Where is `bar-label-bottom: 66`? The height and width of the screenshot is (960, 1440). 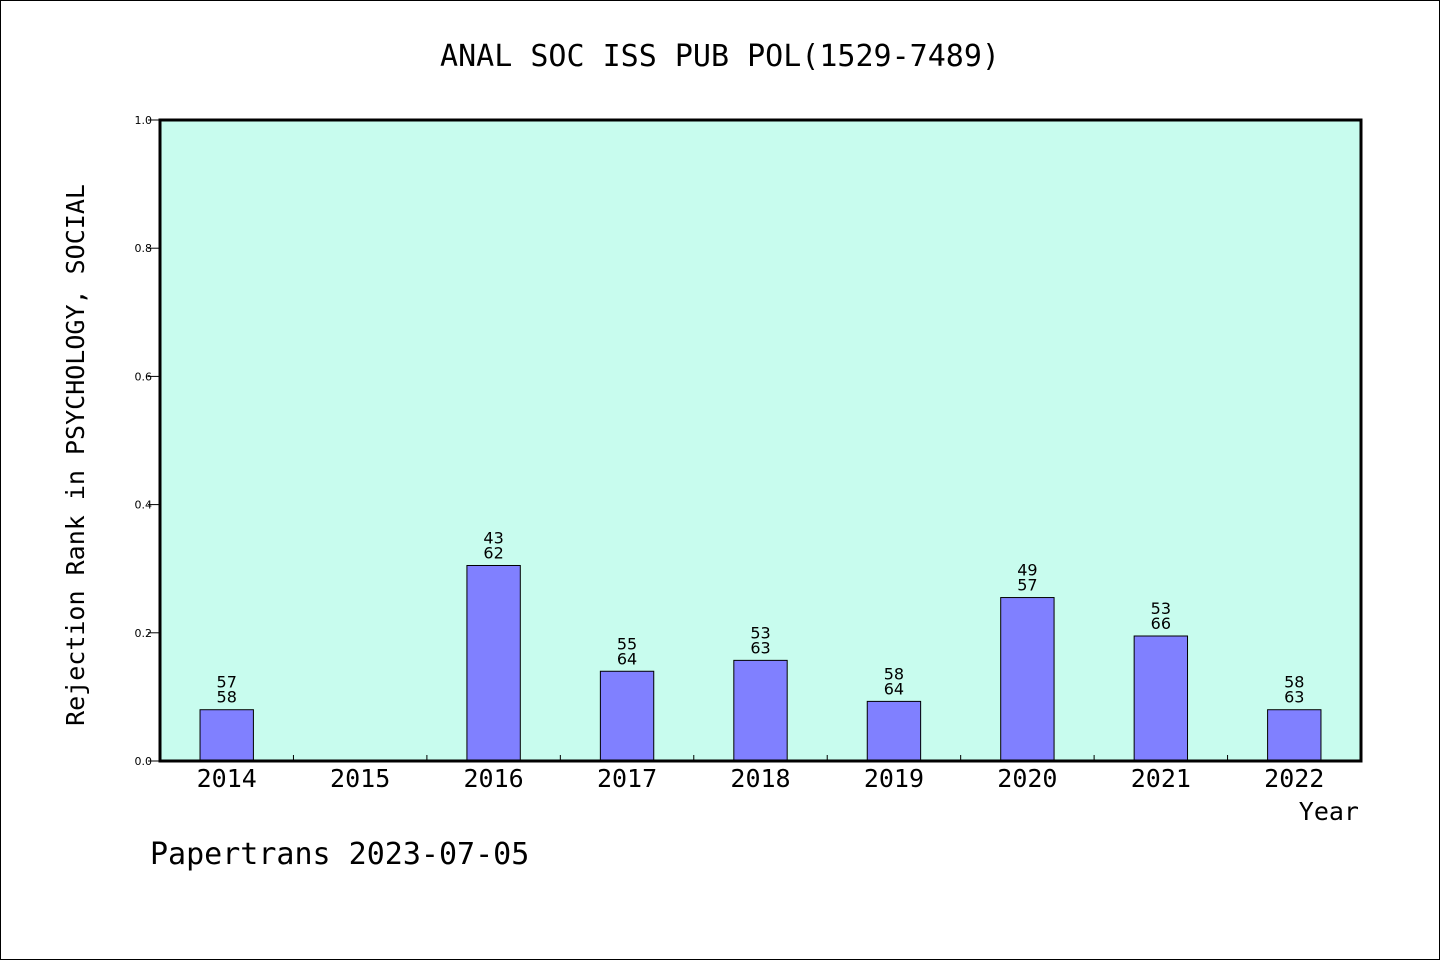 bar-label-bottom: 66 is located at coordinates (1161, 623).